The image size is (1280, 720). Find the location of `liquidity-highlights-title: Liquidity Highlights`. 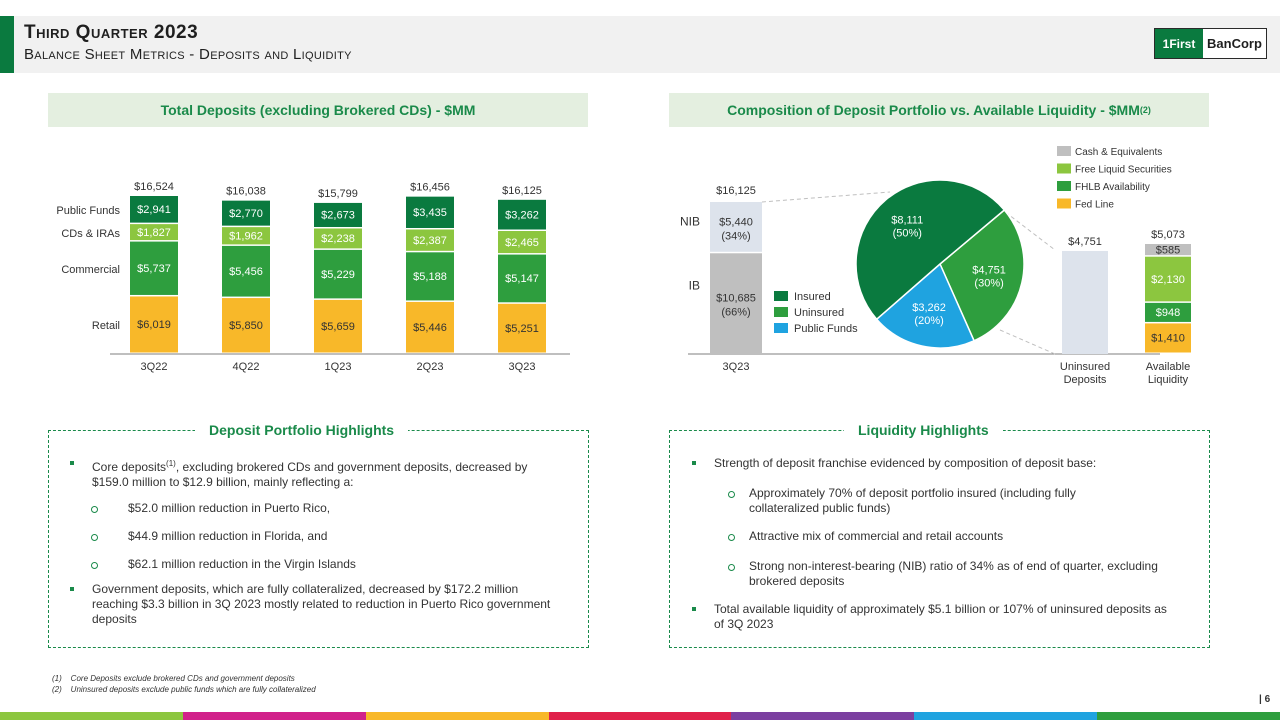

liquidity-highlights-title: Liquidity Highlights is located at coordinates (923, 430).